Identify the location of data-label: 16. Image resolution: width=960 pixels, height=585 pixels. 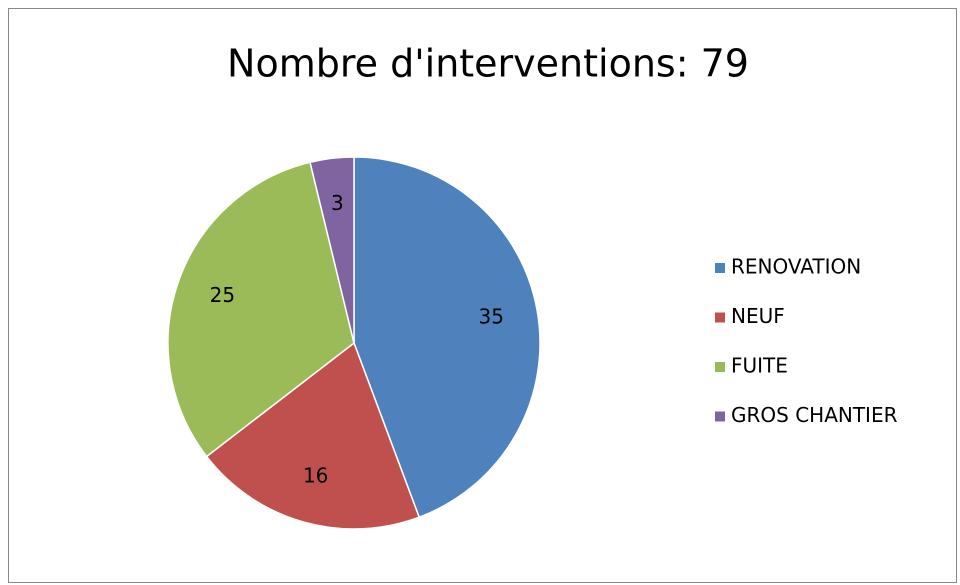
(315, 476).